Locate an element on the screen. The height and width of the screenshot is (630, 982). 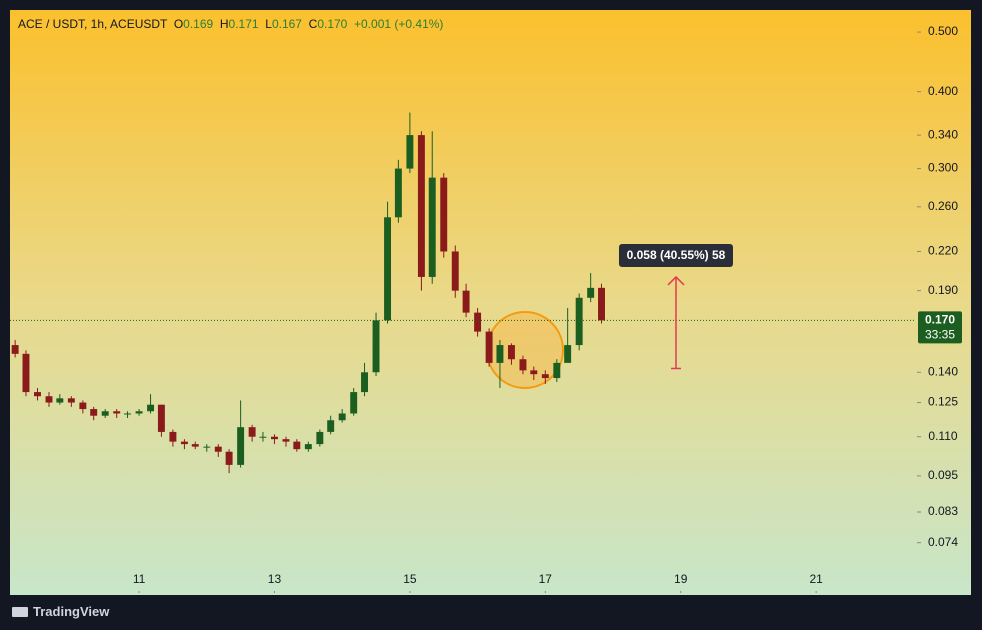
y-tick-label: 0.340 is located at coordinates (943, 134).